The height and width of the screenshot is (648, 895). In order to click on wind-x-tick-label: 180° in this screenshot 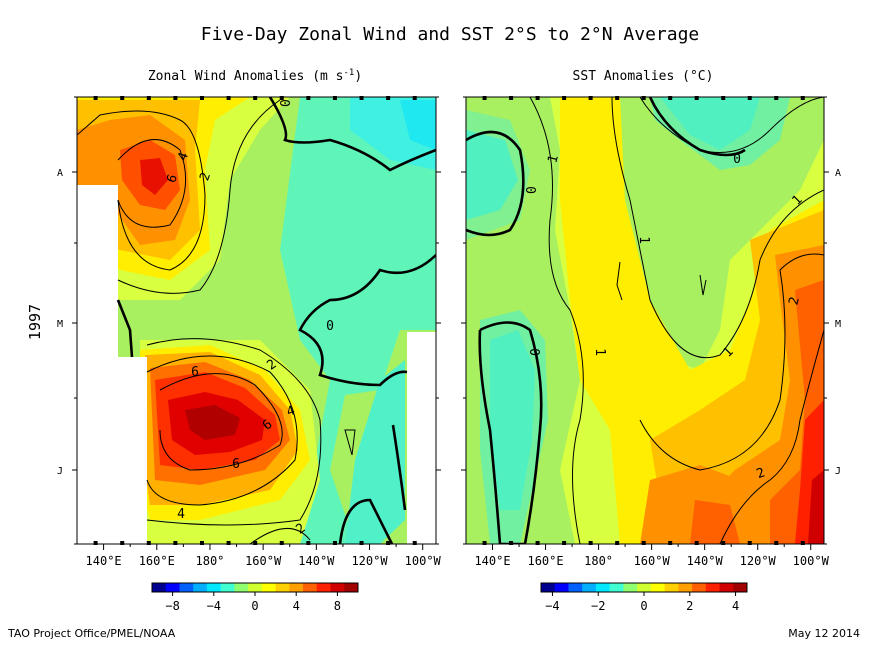, I will do `click(210, 561)`.